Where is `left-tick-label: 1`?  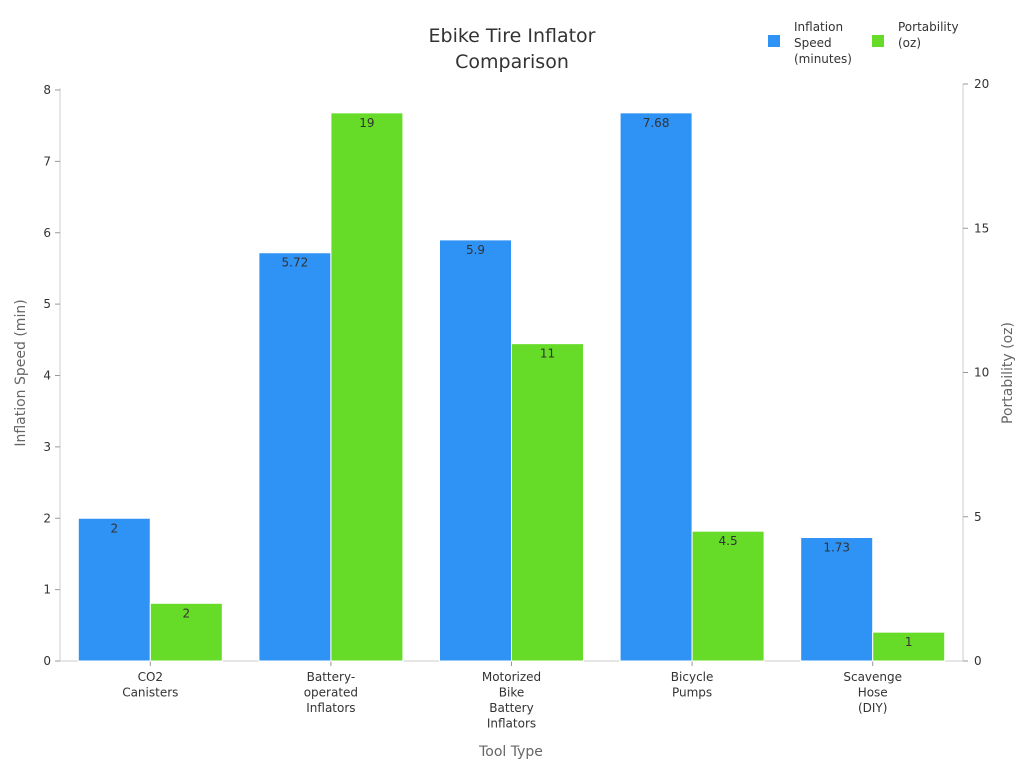
left-tick-label: 1 is located at coordinates (47, 590).